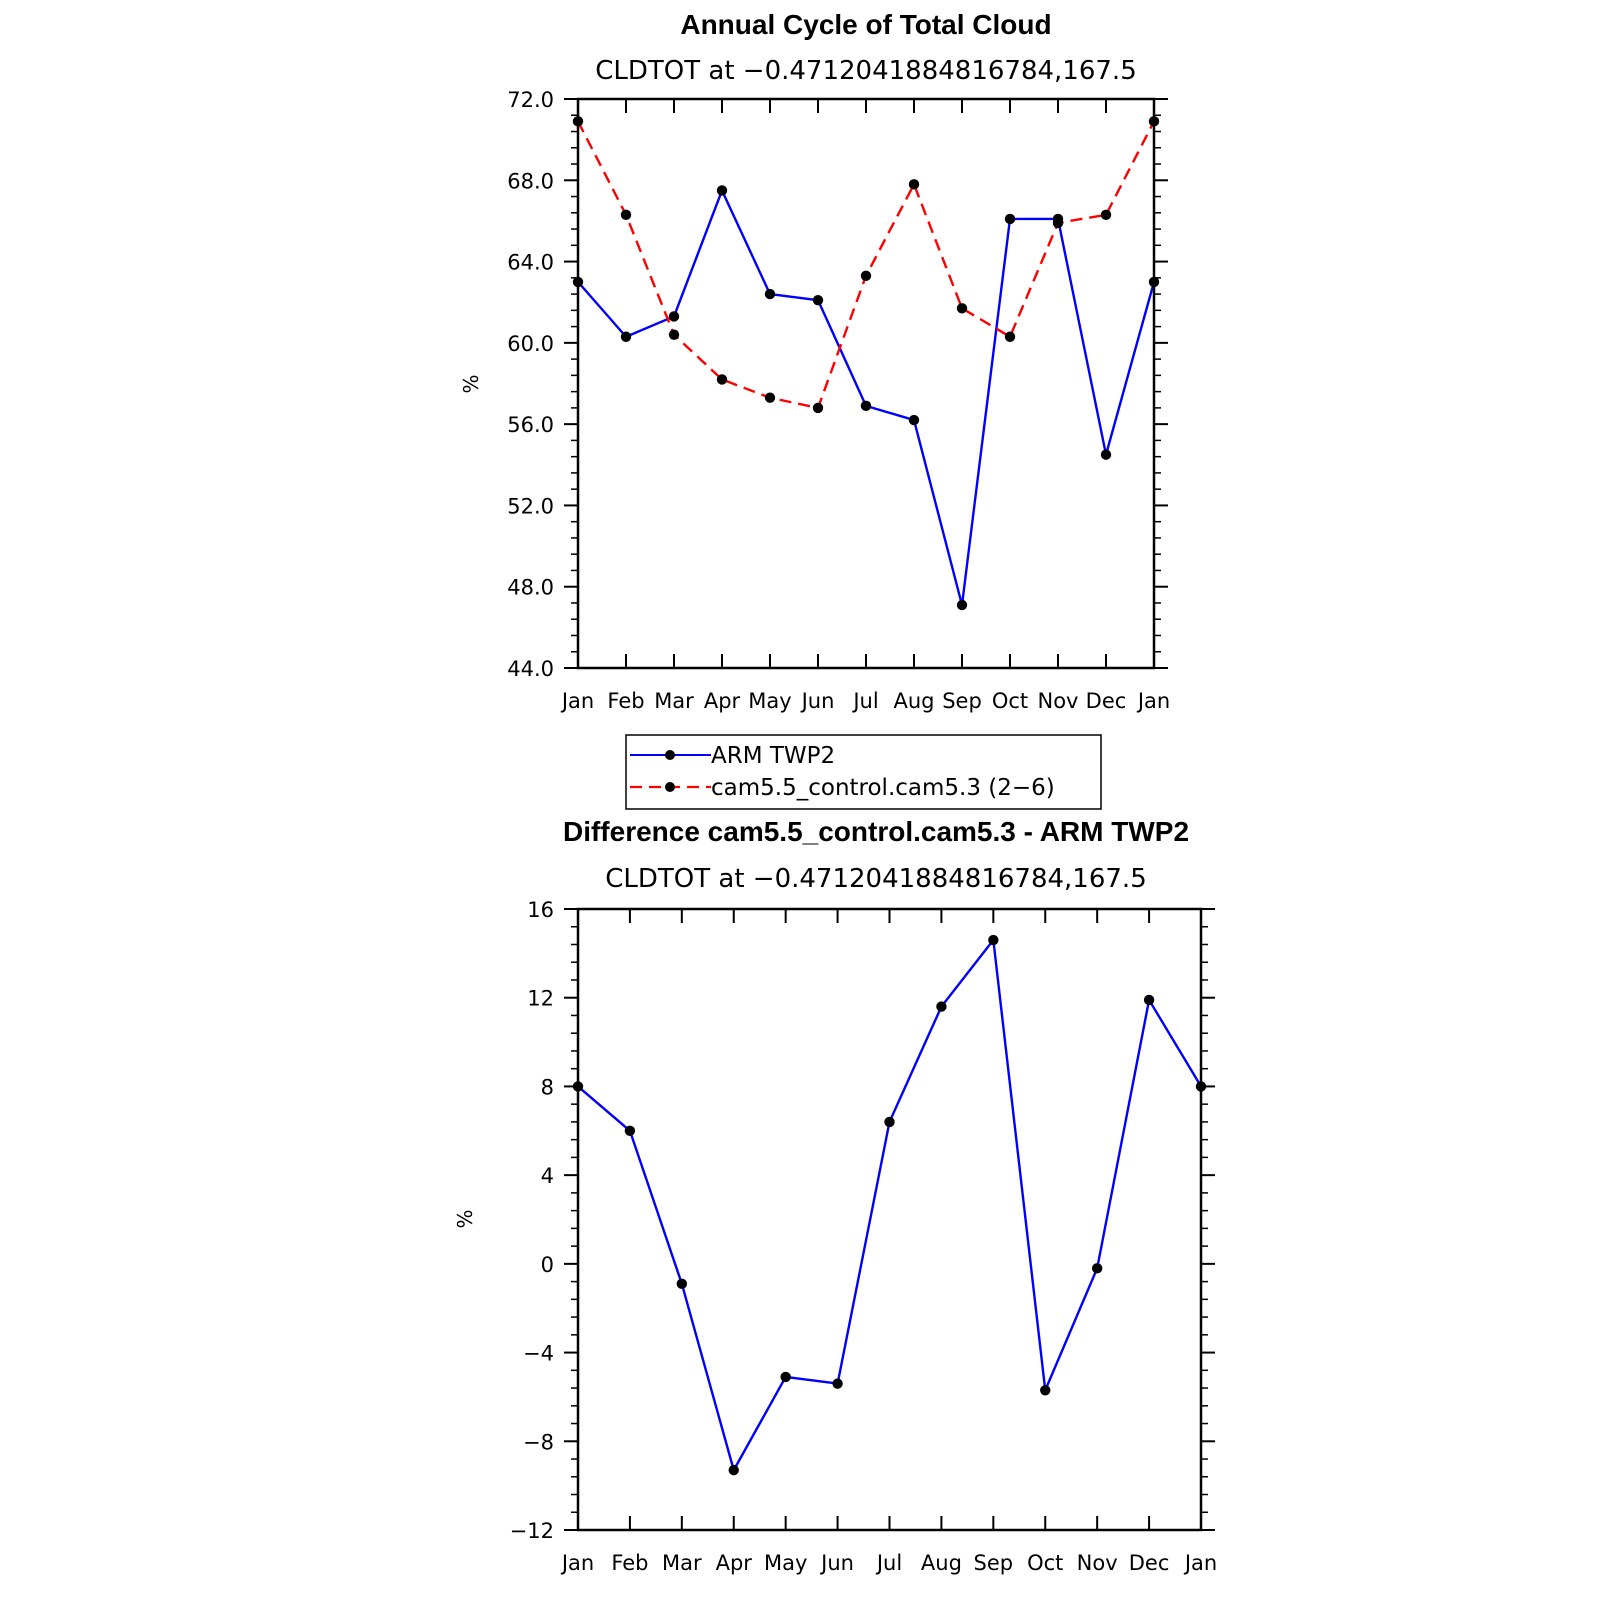 The width and height of the screenshot is (1619, 1619). Describe the element at coordinates (670, 755) in the screenshot. I see `legend-marker-arm-twp2` at that location.